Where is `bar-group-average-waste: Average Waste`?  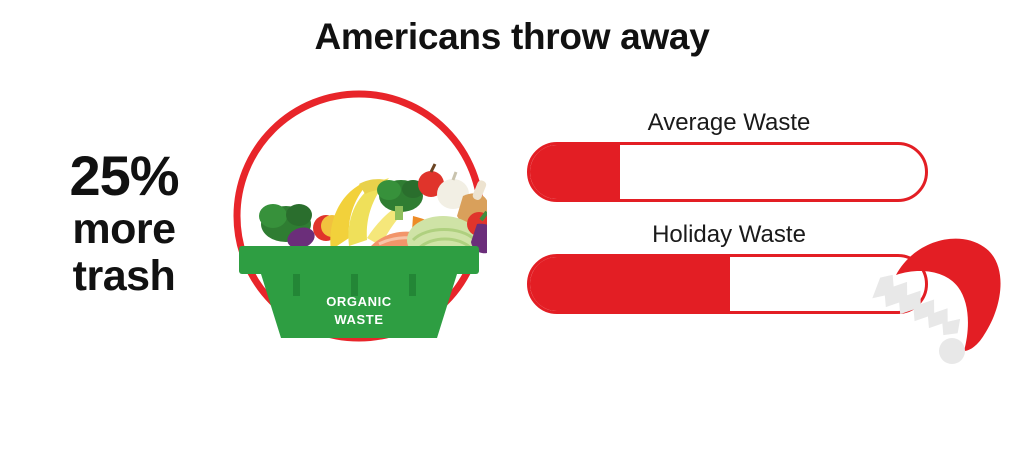 bar-group-average-waste: Average Waste is located at coordinates (729, 156).